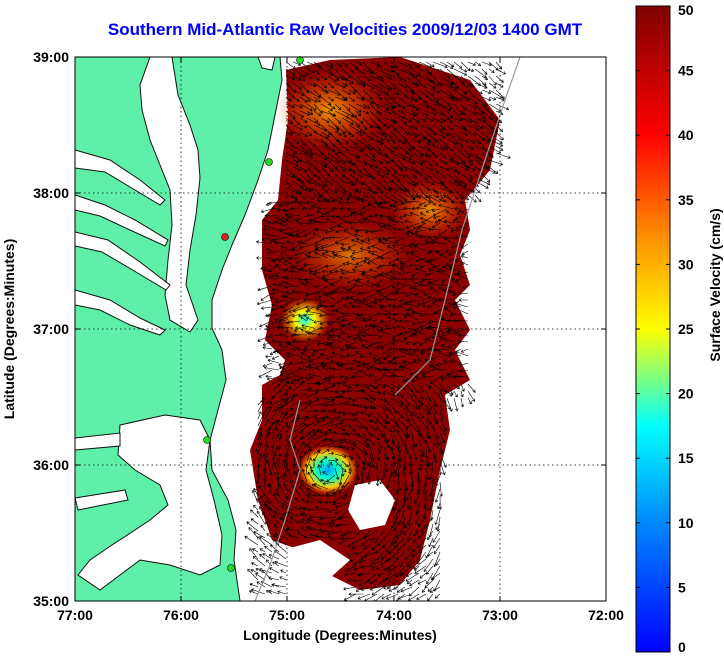 The width and height of the screenshot is (724, 659). What do you see at coordinates (686, 523) in the screenshot?
I see `colorbar-tick-label: 10` at bounding box center [686, 523].